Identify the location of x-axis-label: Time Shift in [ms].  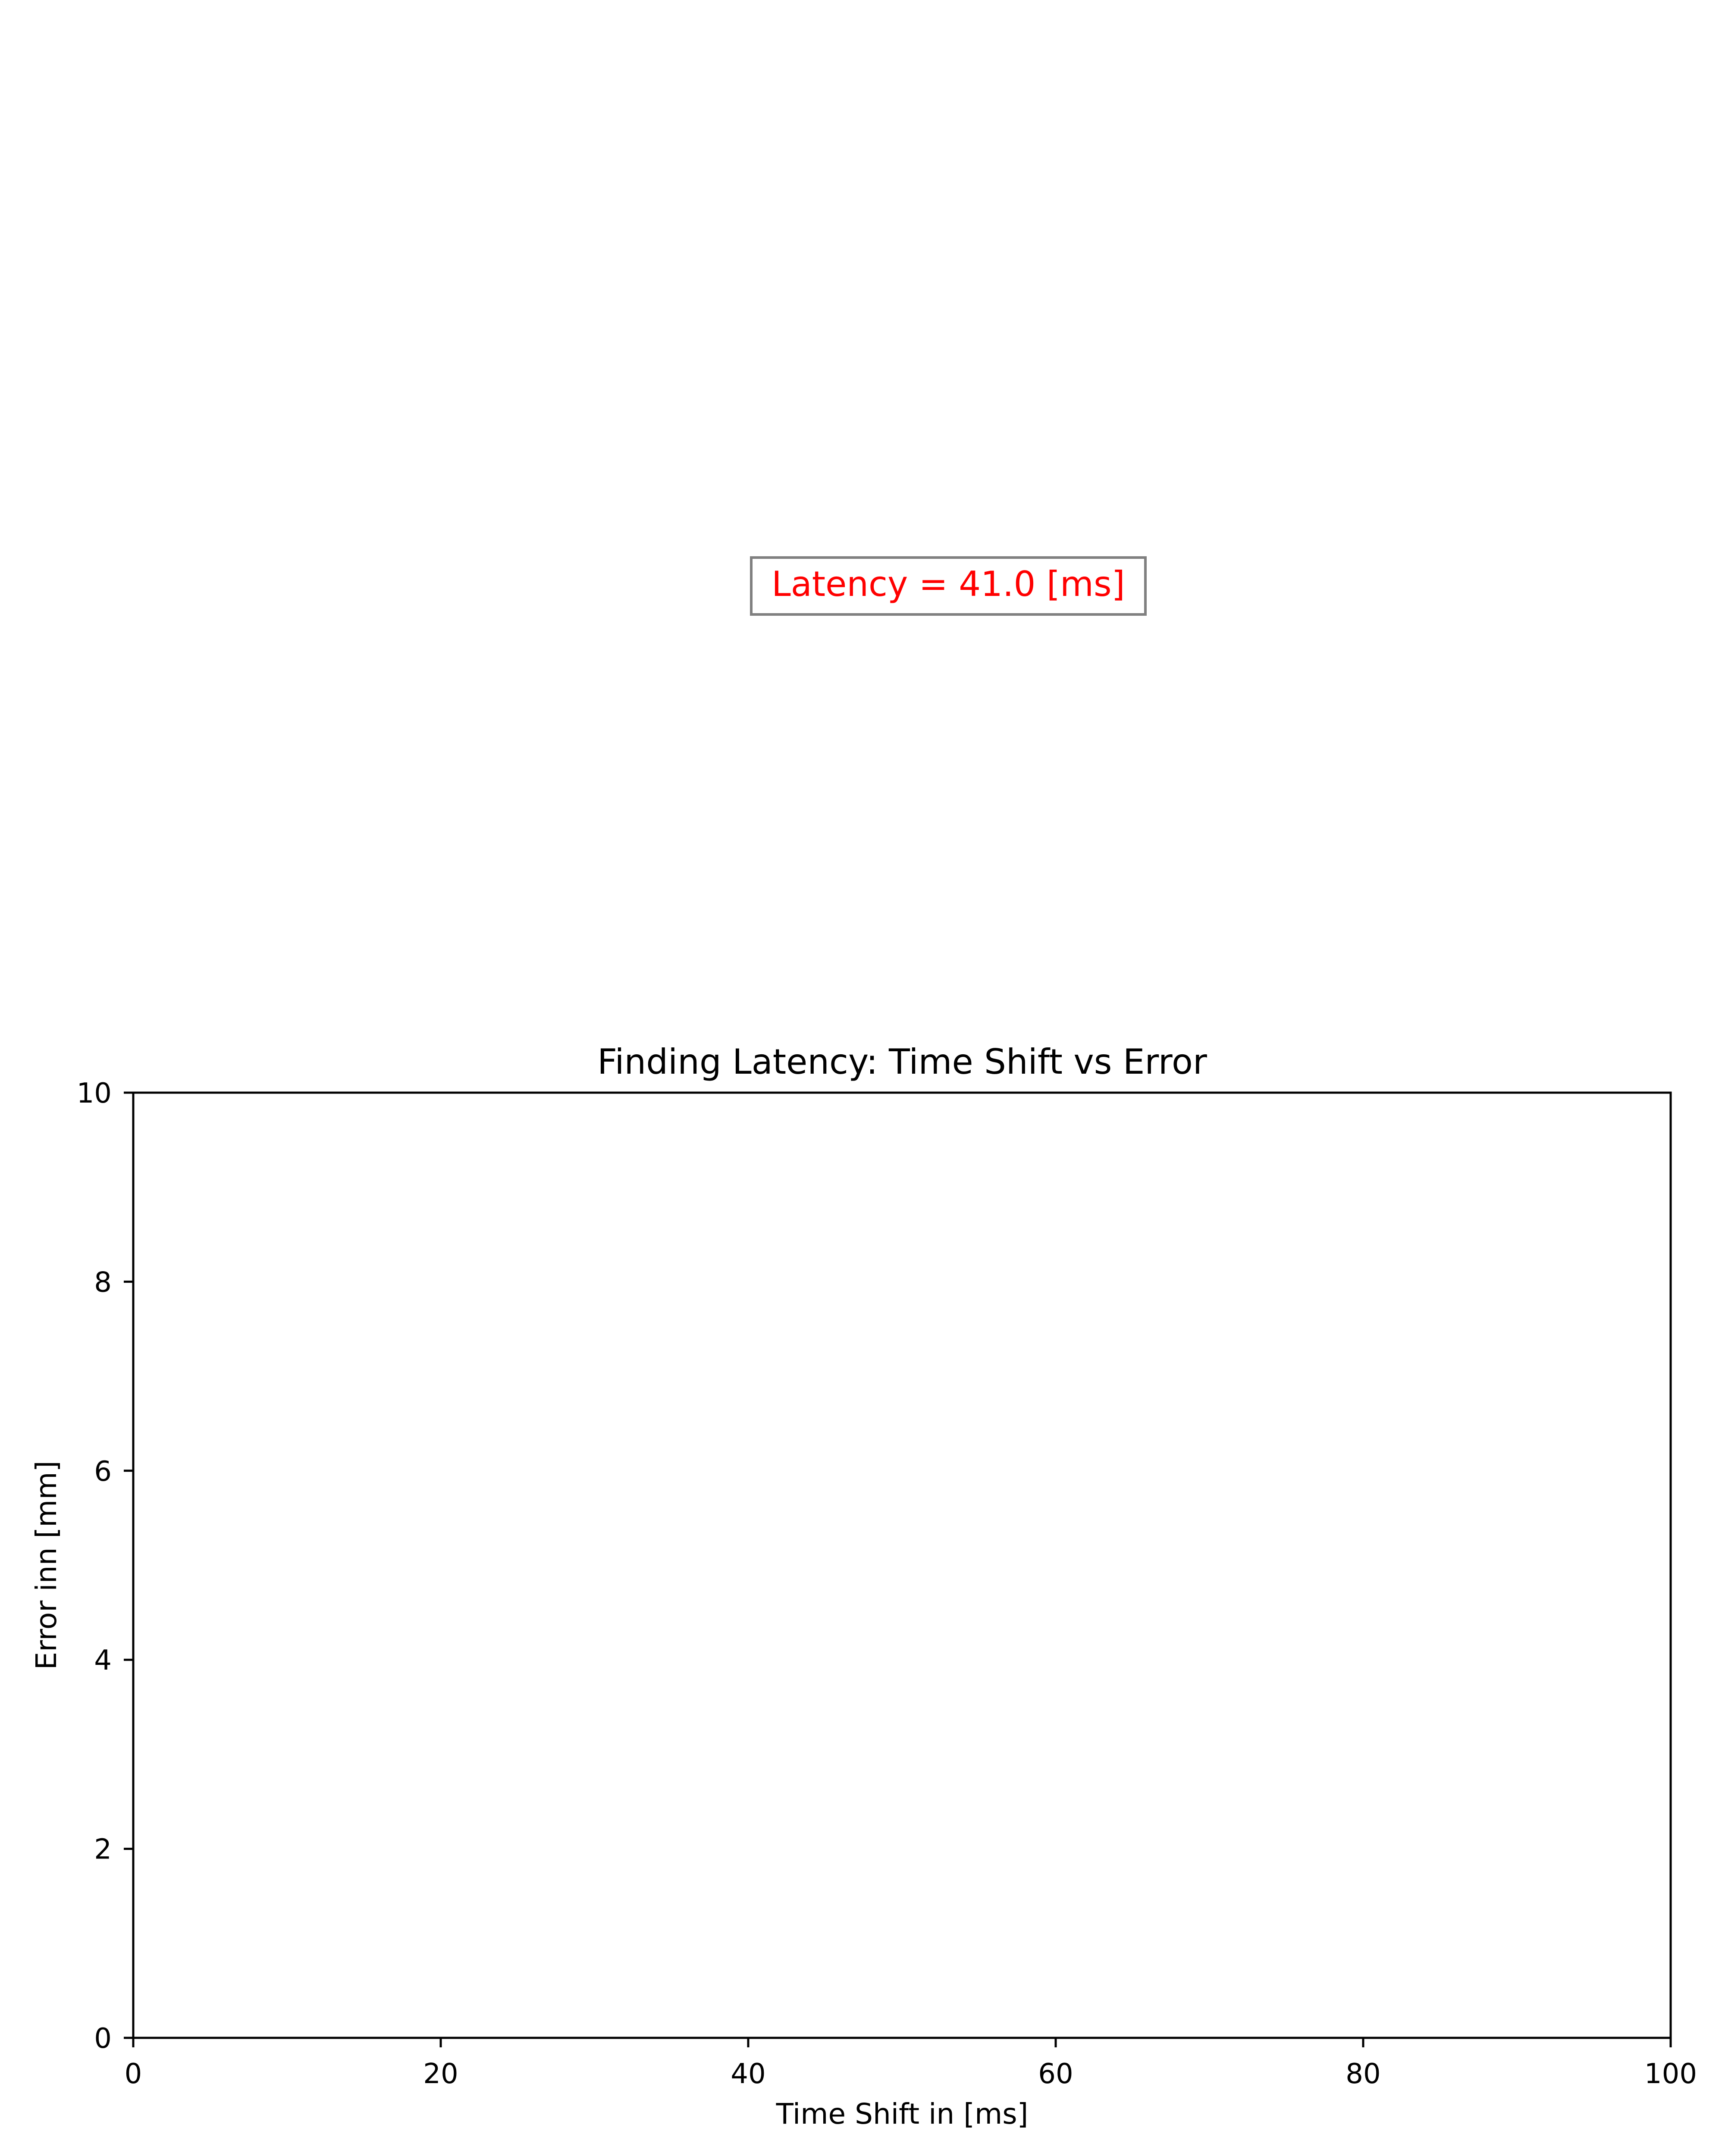
(903, 2114).